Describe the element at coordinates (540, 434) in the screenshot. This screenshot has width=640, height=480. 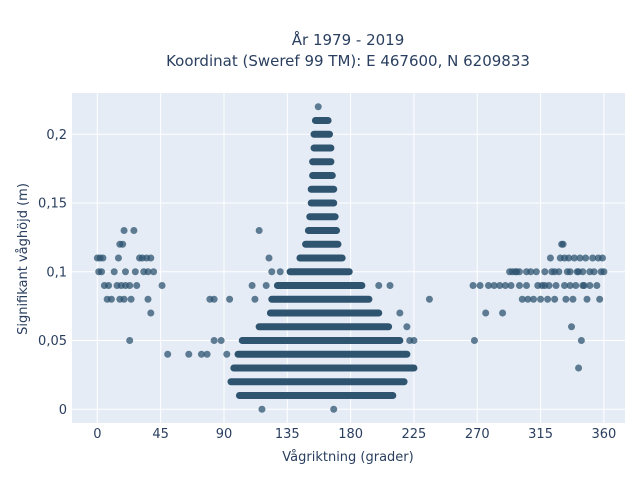
I see `x-tick-label: 315` at that location.